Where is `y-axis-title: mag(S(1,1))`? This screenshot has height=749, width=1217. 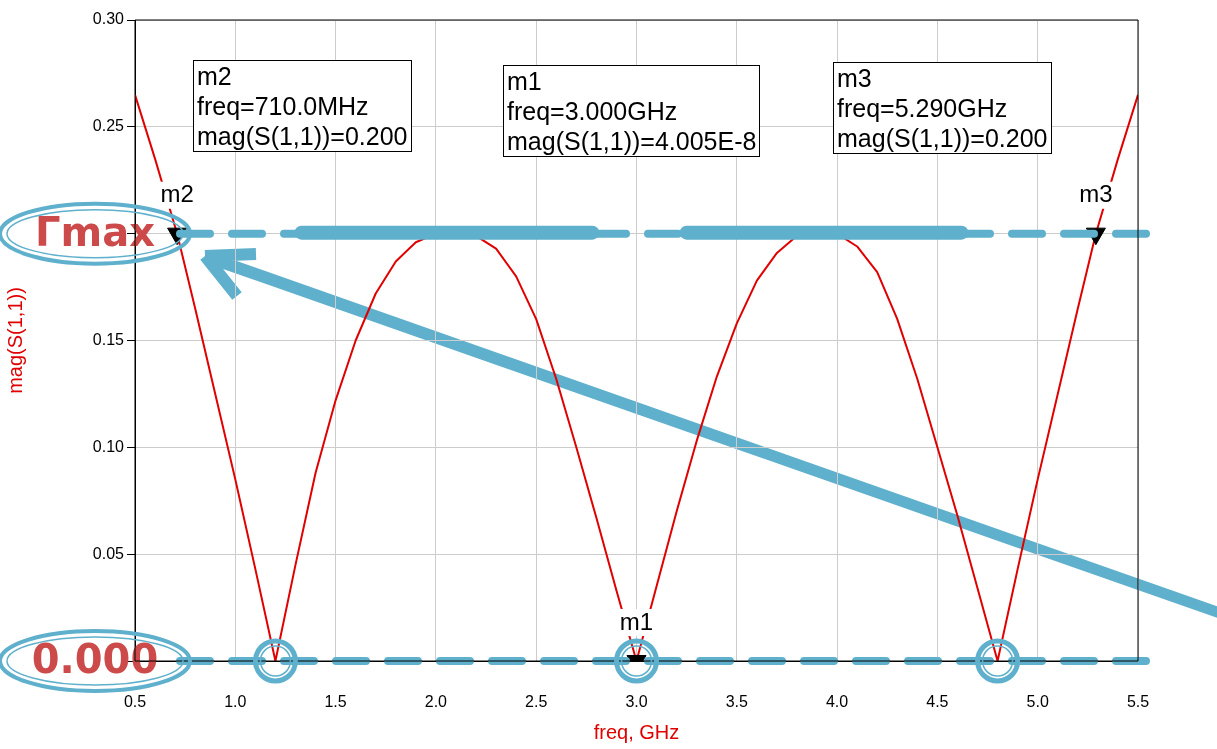 y-axis-title: mag(S(1,1)) is located at coordinates (14, 340).